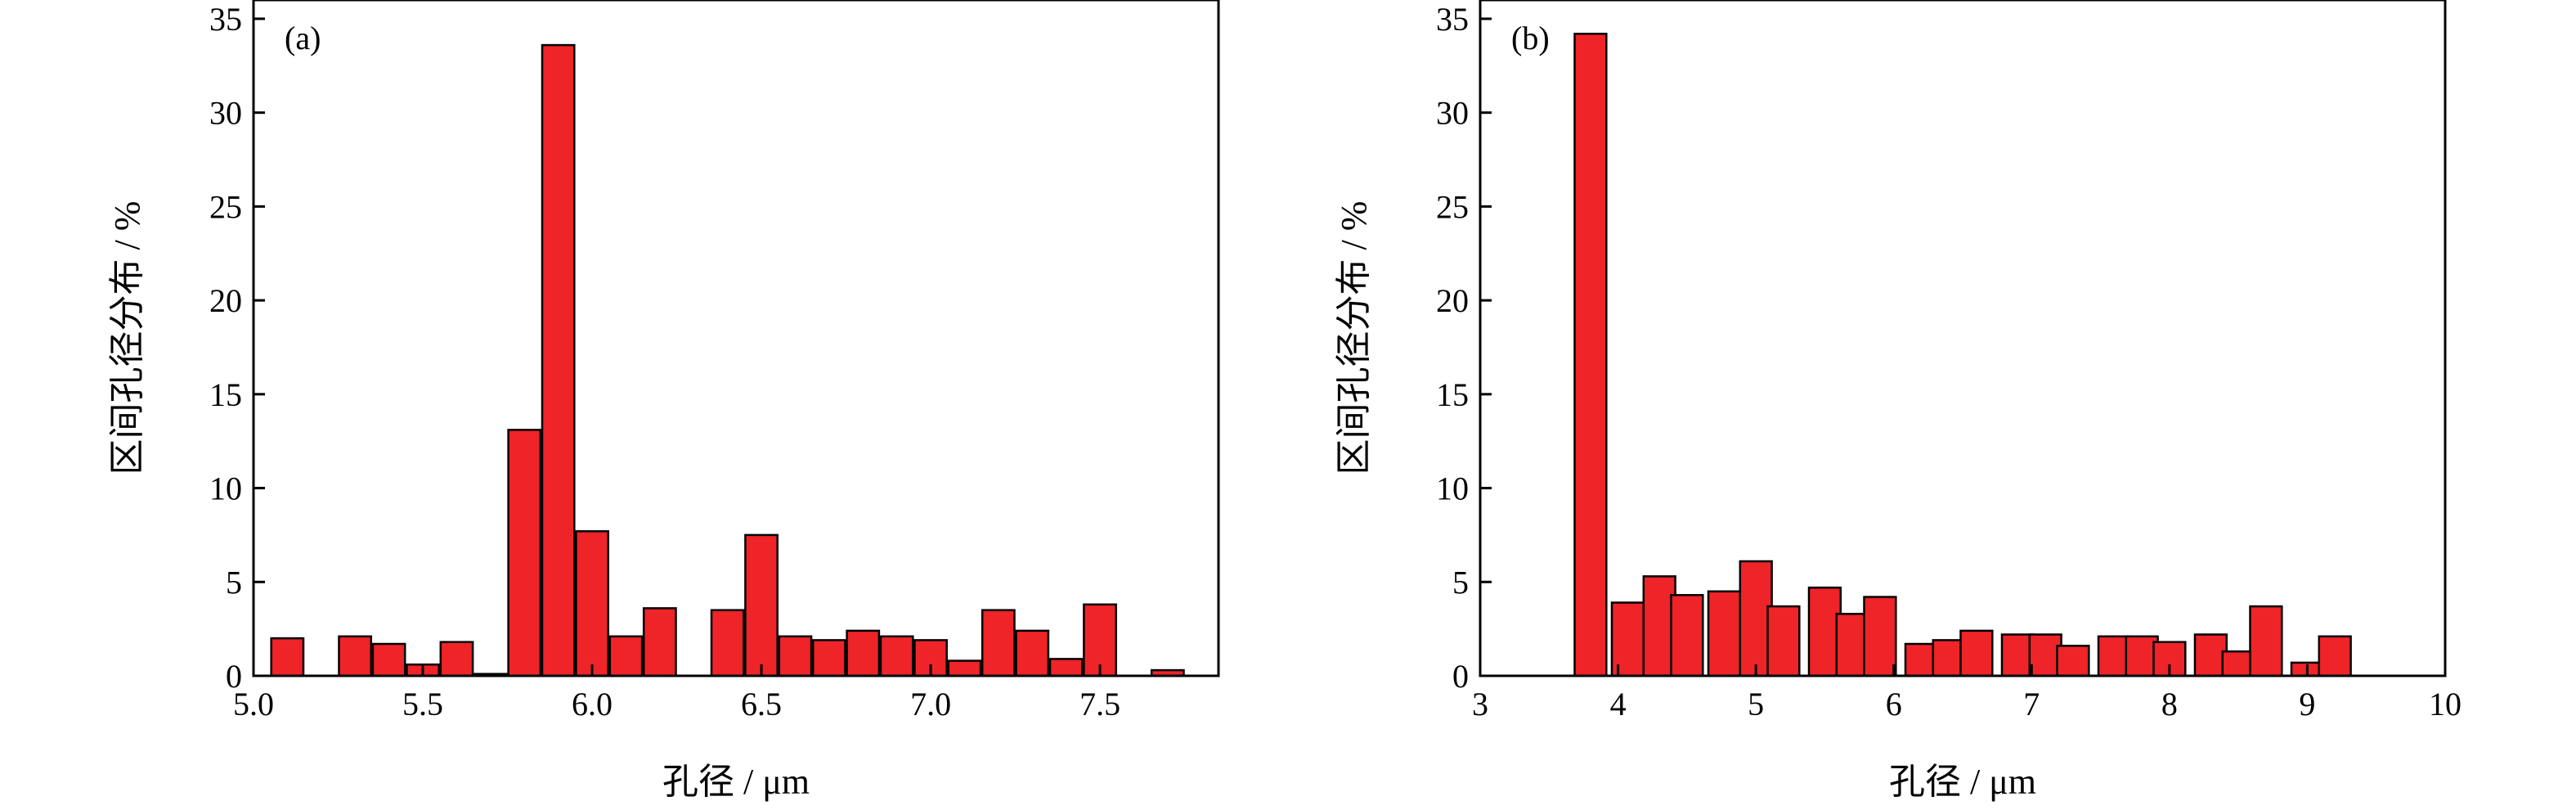 Image resolution: width=2576 pixels, height=810 pixels. I want to click on x-tick-label: 4, so click(1619, 704).